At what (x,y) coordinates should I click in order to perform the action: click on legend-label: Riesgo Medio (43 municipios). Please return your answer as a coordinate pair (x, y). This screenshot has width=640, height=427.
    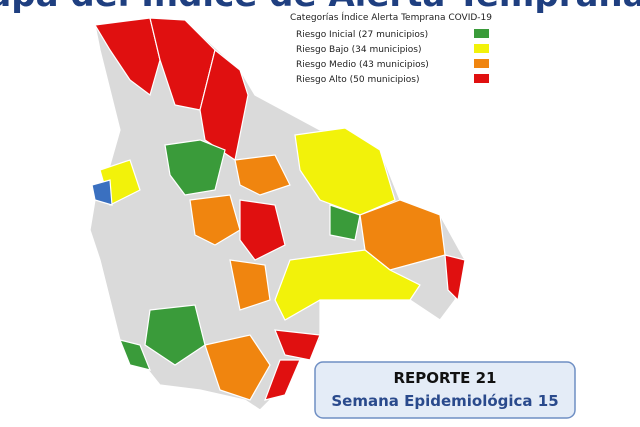
    Looking at the image, I should click on (362, 65).